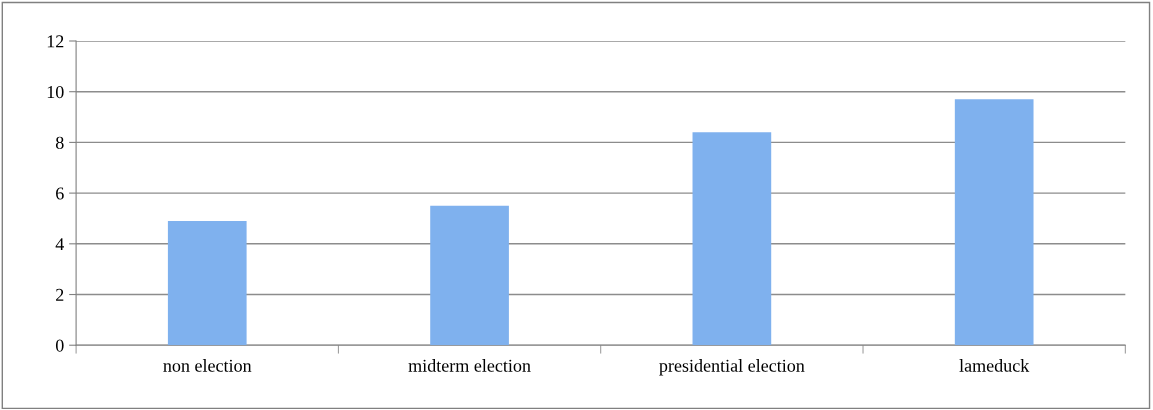  Describe the element at coordinates (59, 142) in the screenshot. I see `y-tick-label: 8` at that location.